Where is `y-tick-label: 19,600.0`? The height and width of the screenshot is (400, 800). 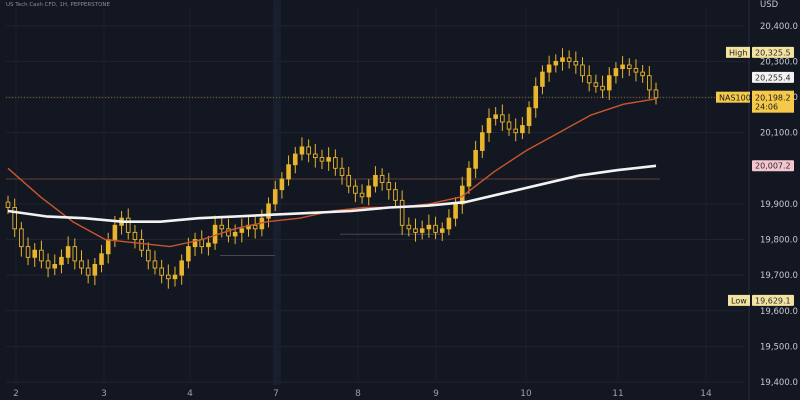
y-tick-label: 19,600.0 is located at coordinates (779, 312).